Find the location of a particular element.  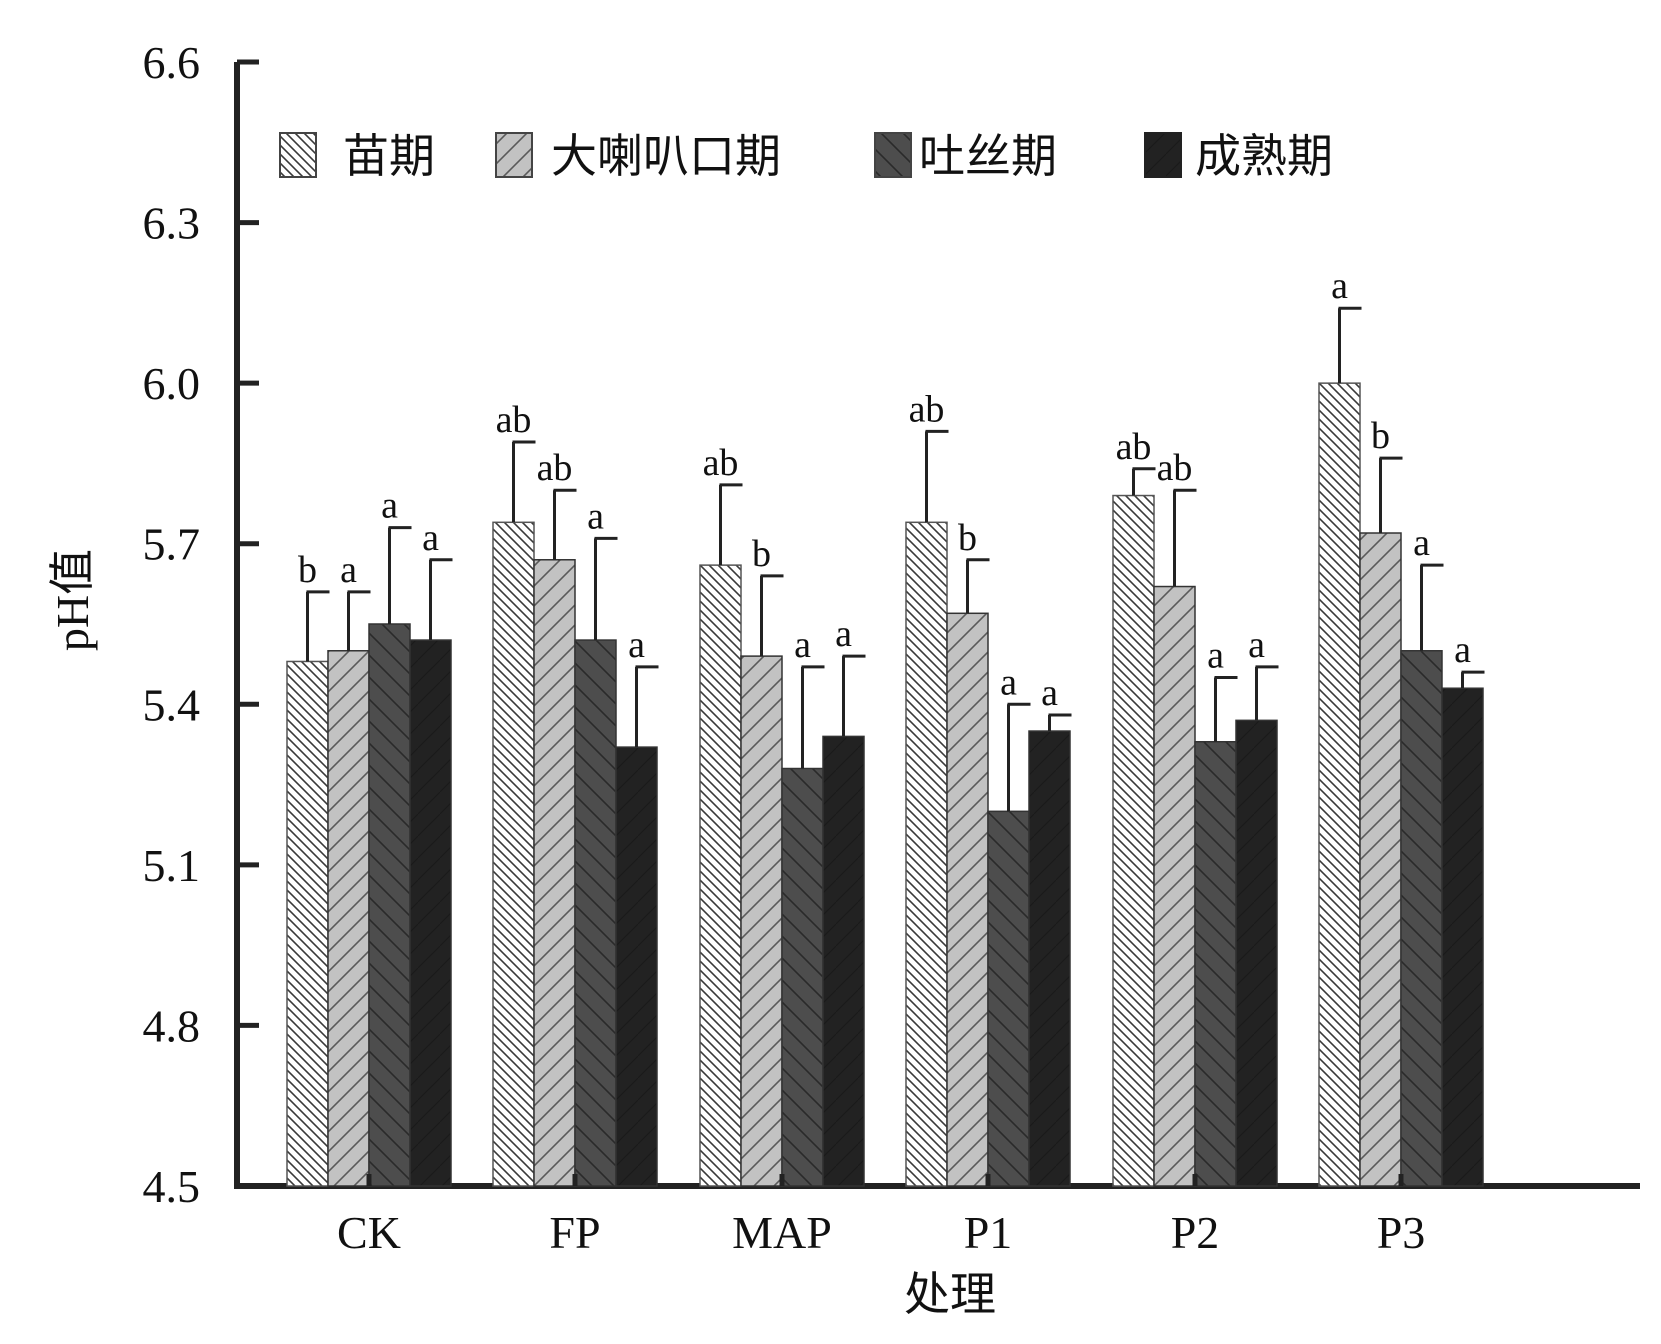

sig-label-P2-s0: ab is located at coordinates (1134, 447).